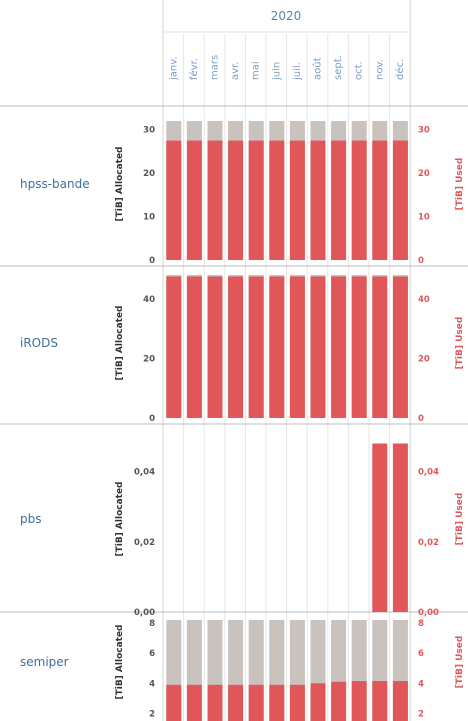  Describe the element at coordinates (144, 473) in the screenshot. I see `left-tick-label: 0,04` at that location.